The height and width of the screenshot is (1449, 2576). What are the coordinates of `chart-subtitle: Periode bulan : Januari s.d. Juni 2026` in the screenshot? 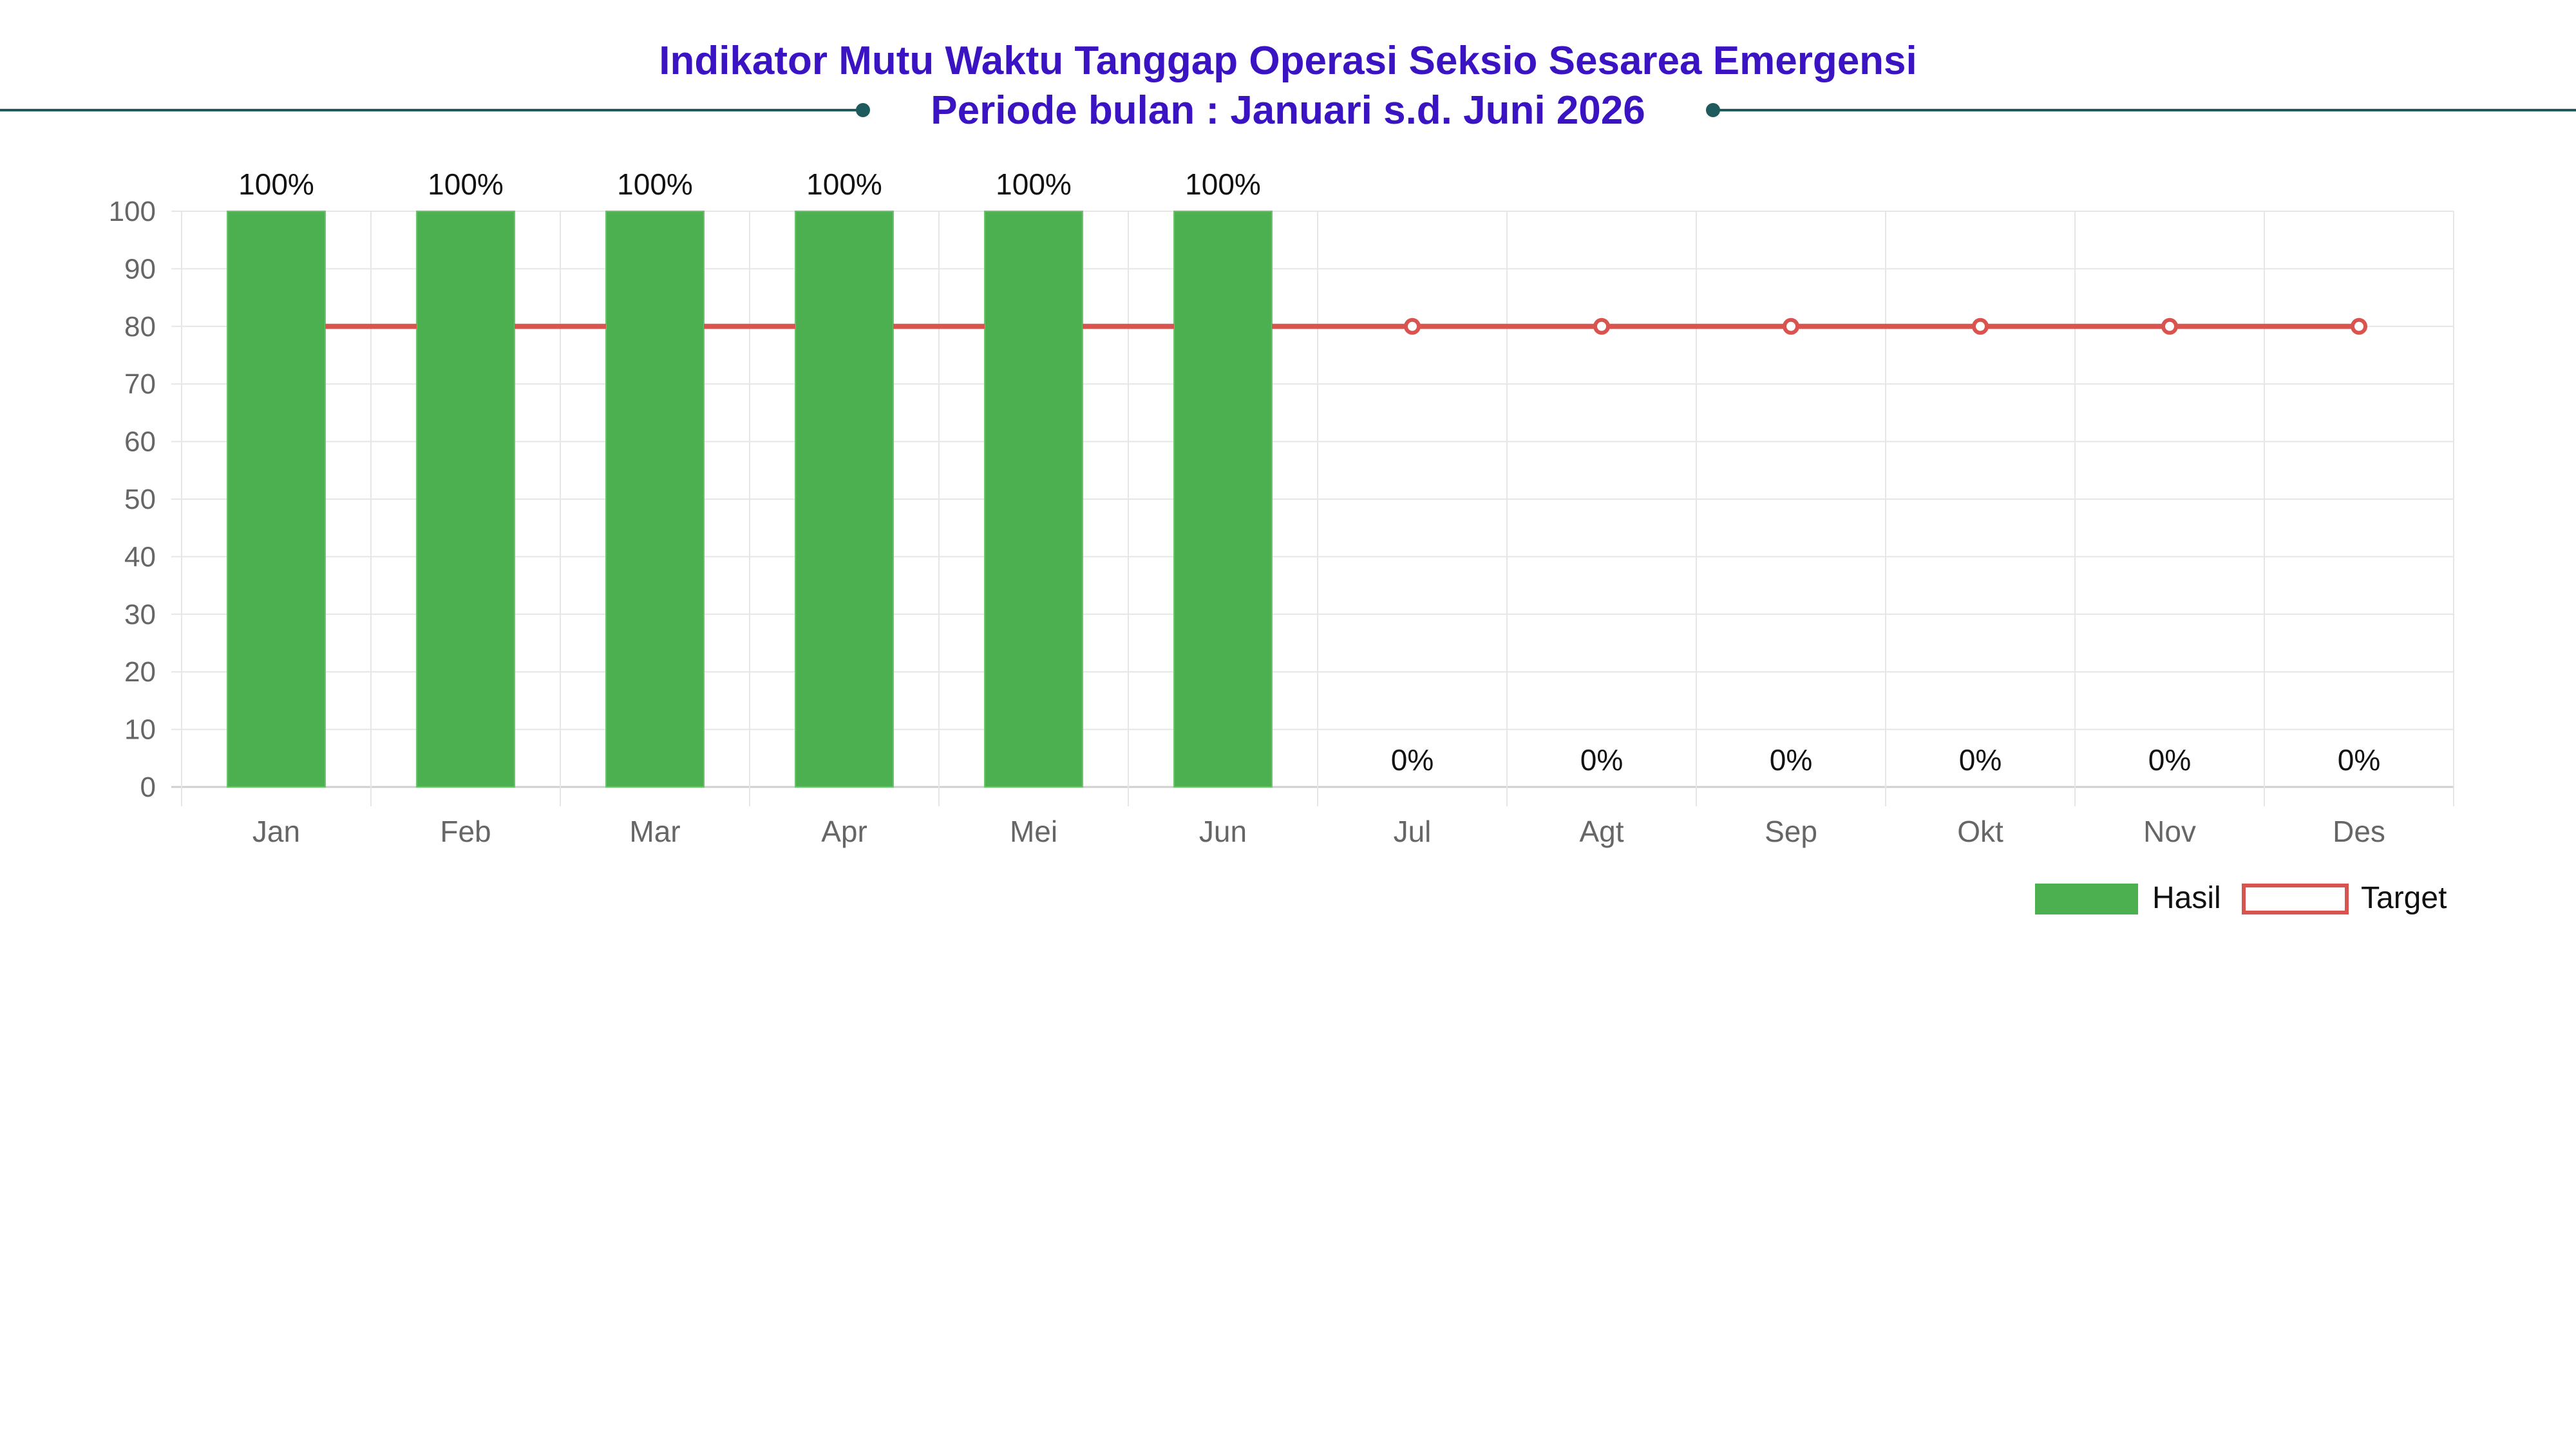 It's located at (1288, 111).